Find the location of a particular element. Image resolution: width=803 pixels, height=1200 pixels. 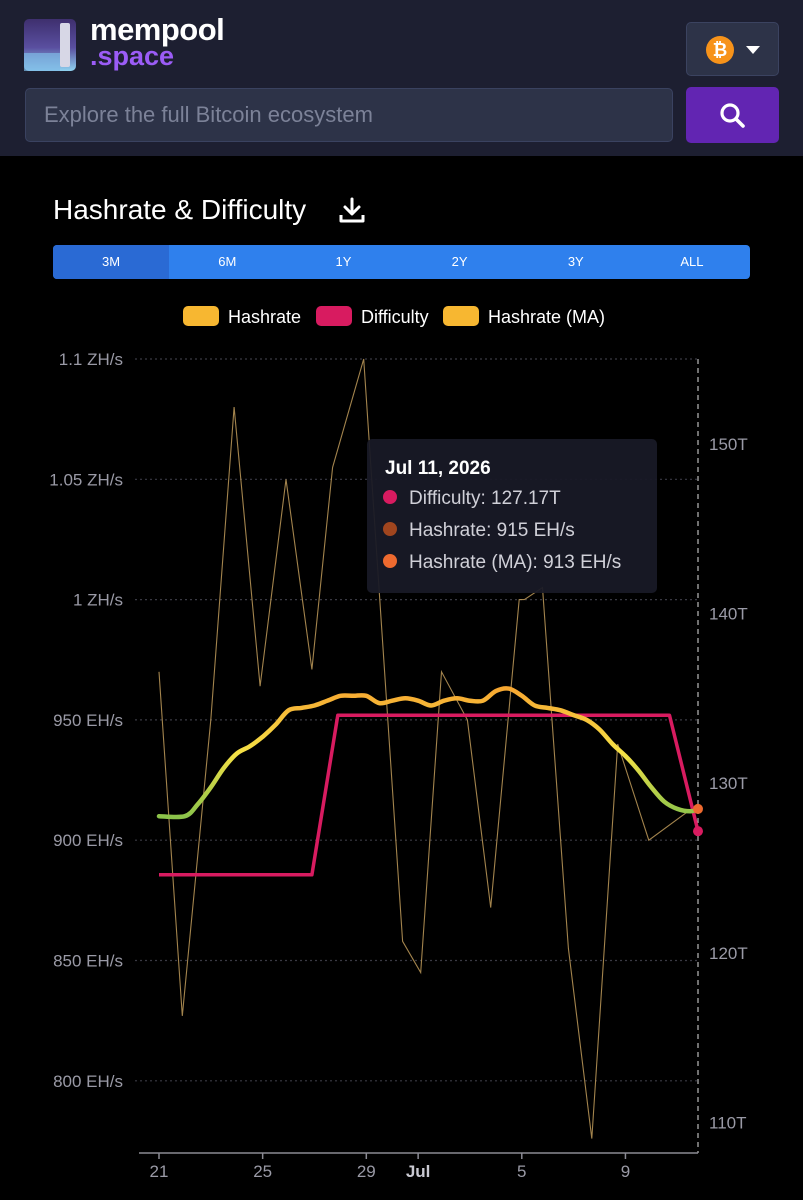

difficulty-series-line is located at coordinates (429, 795).